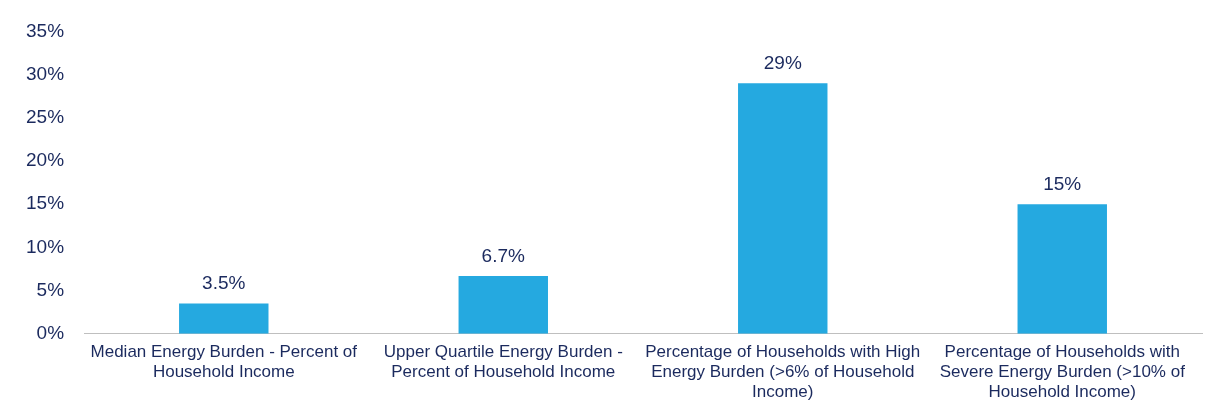 The width and height of the screenshot is (1212, 411). Describe the element at coordinates (503, 361) in the screenshot. I see `x-tick-label: Upper Quartile Energy Burden - Percent of Household Income` at that location.